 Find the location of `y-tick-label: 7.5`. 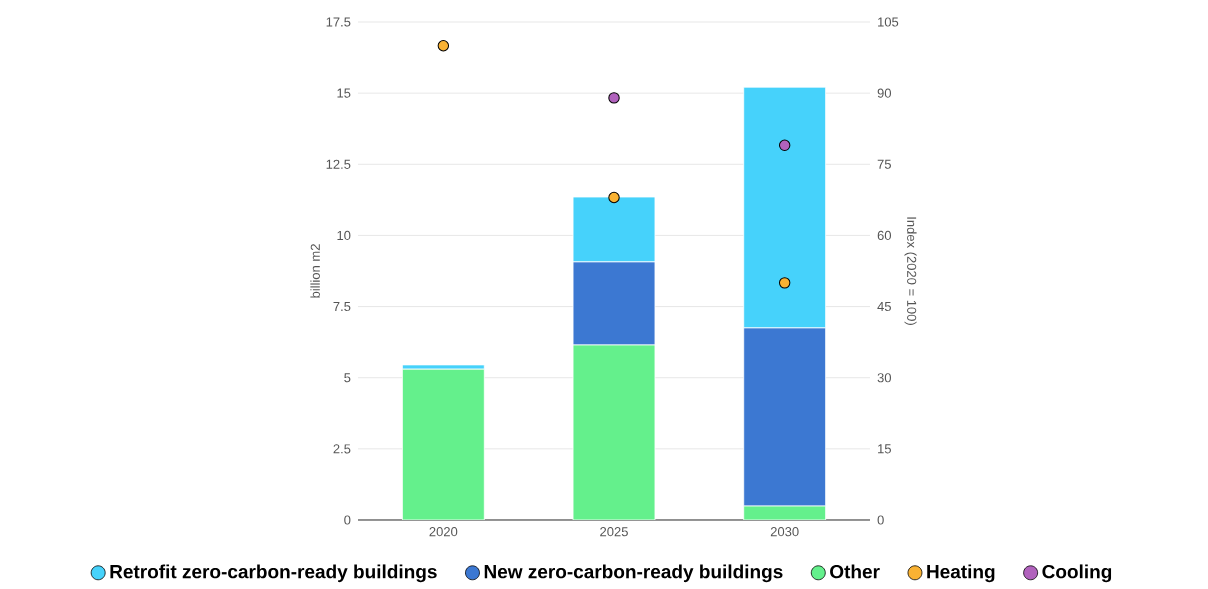

y-tick-label: 7.5 is located at coordinates (342, 306).